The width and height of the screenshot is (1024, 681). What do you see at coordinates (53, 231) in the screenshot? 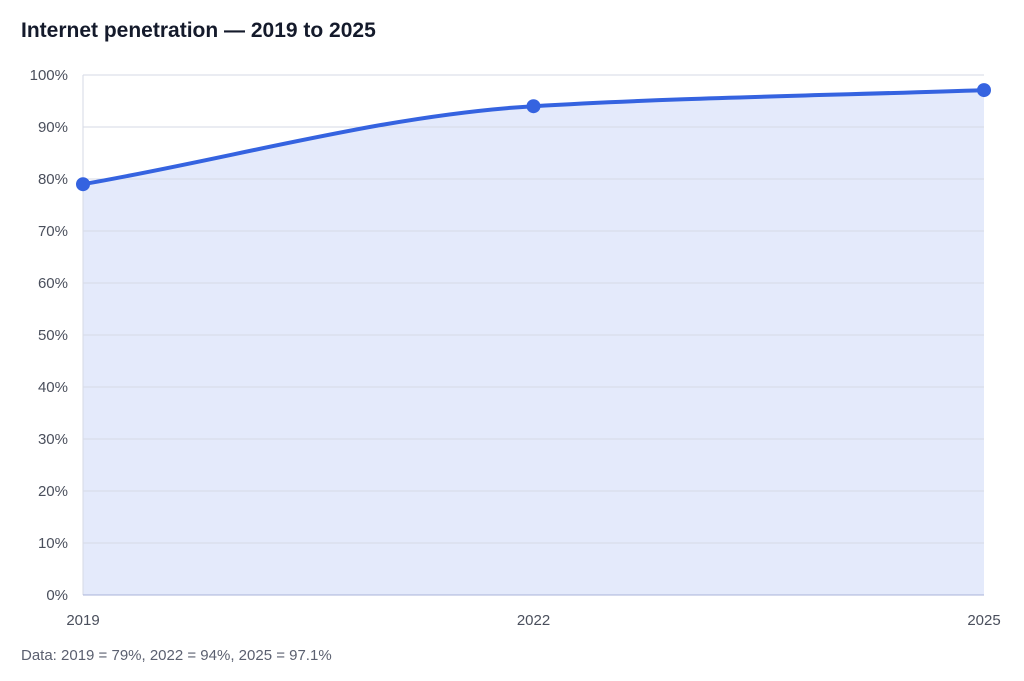
I see `y-tick-label-70: 70%` at bounding box center [53, 231].